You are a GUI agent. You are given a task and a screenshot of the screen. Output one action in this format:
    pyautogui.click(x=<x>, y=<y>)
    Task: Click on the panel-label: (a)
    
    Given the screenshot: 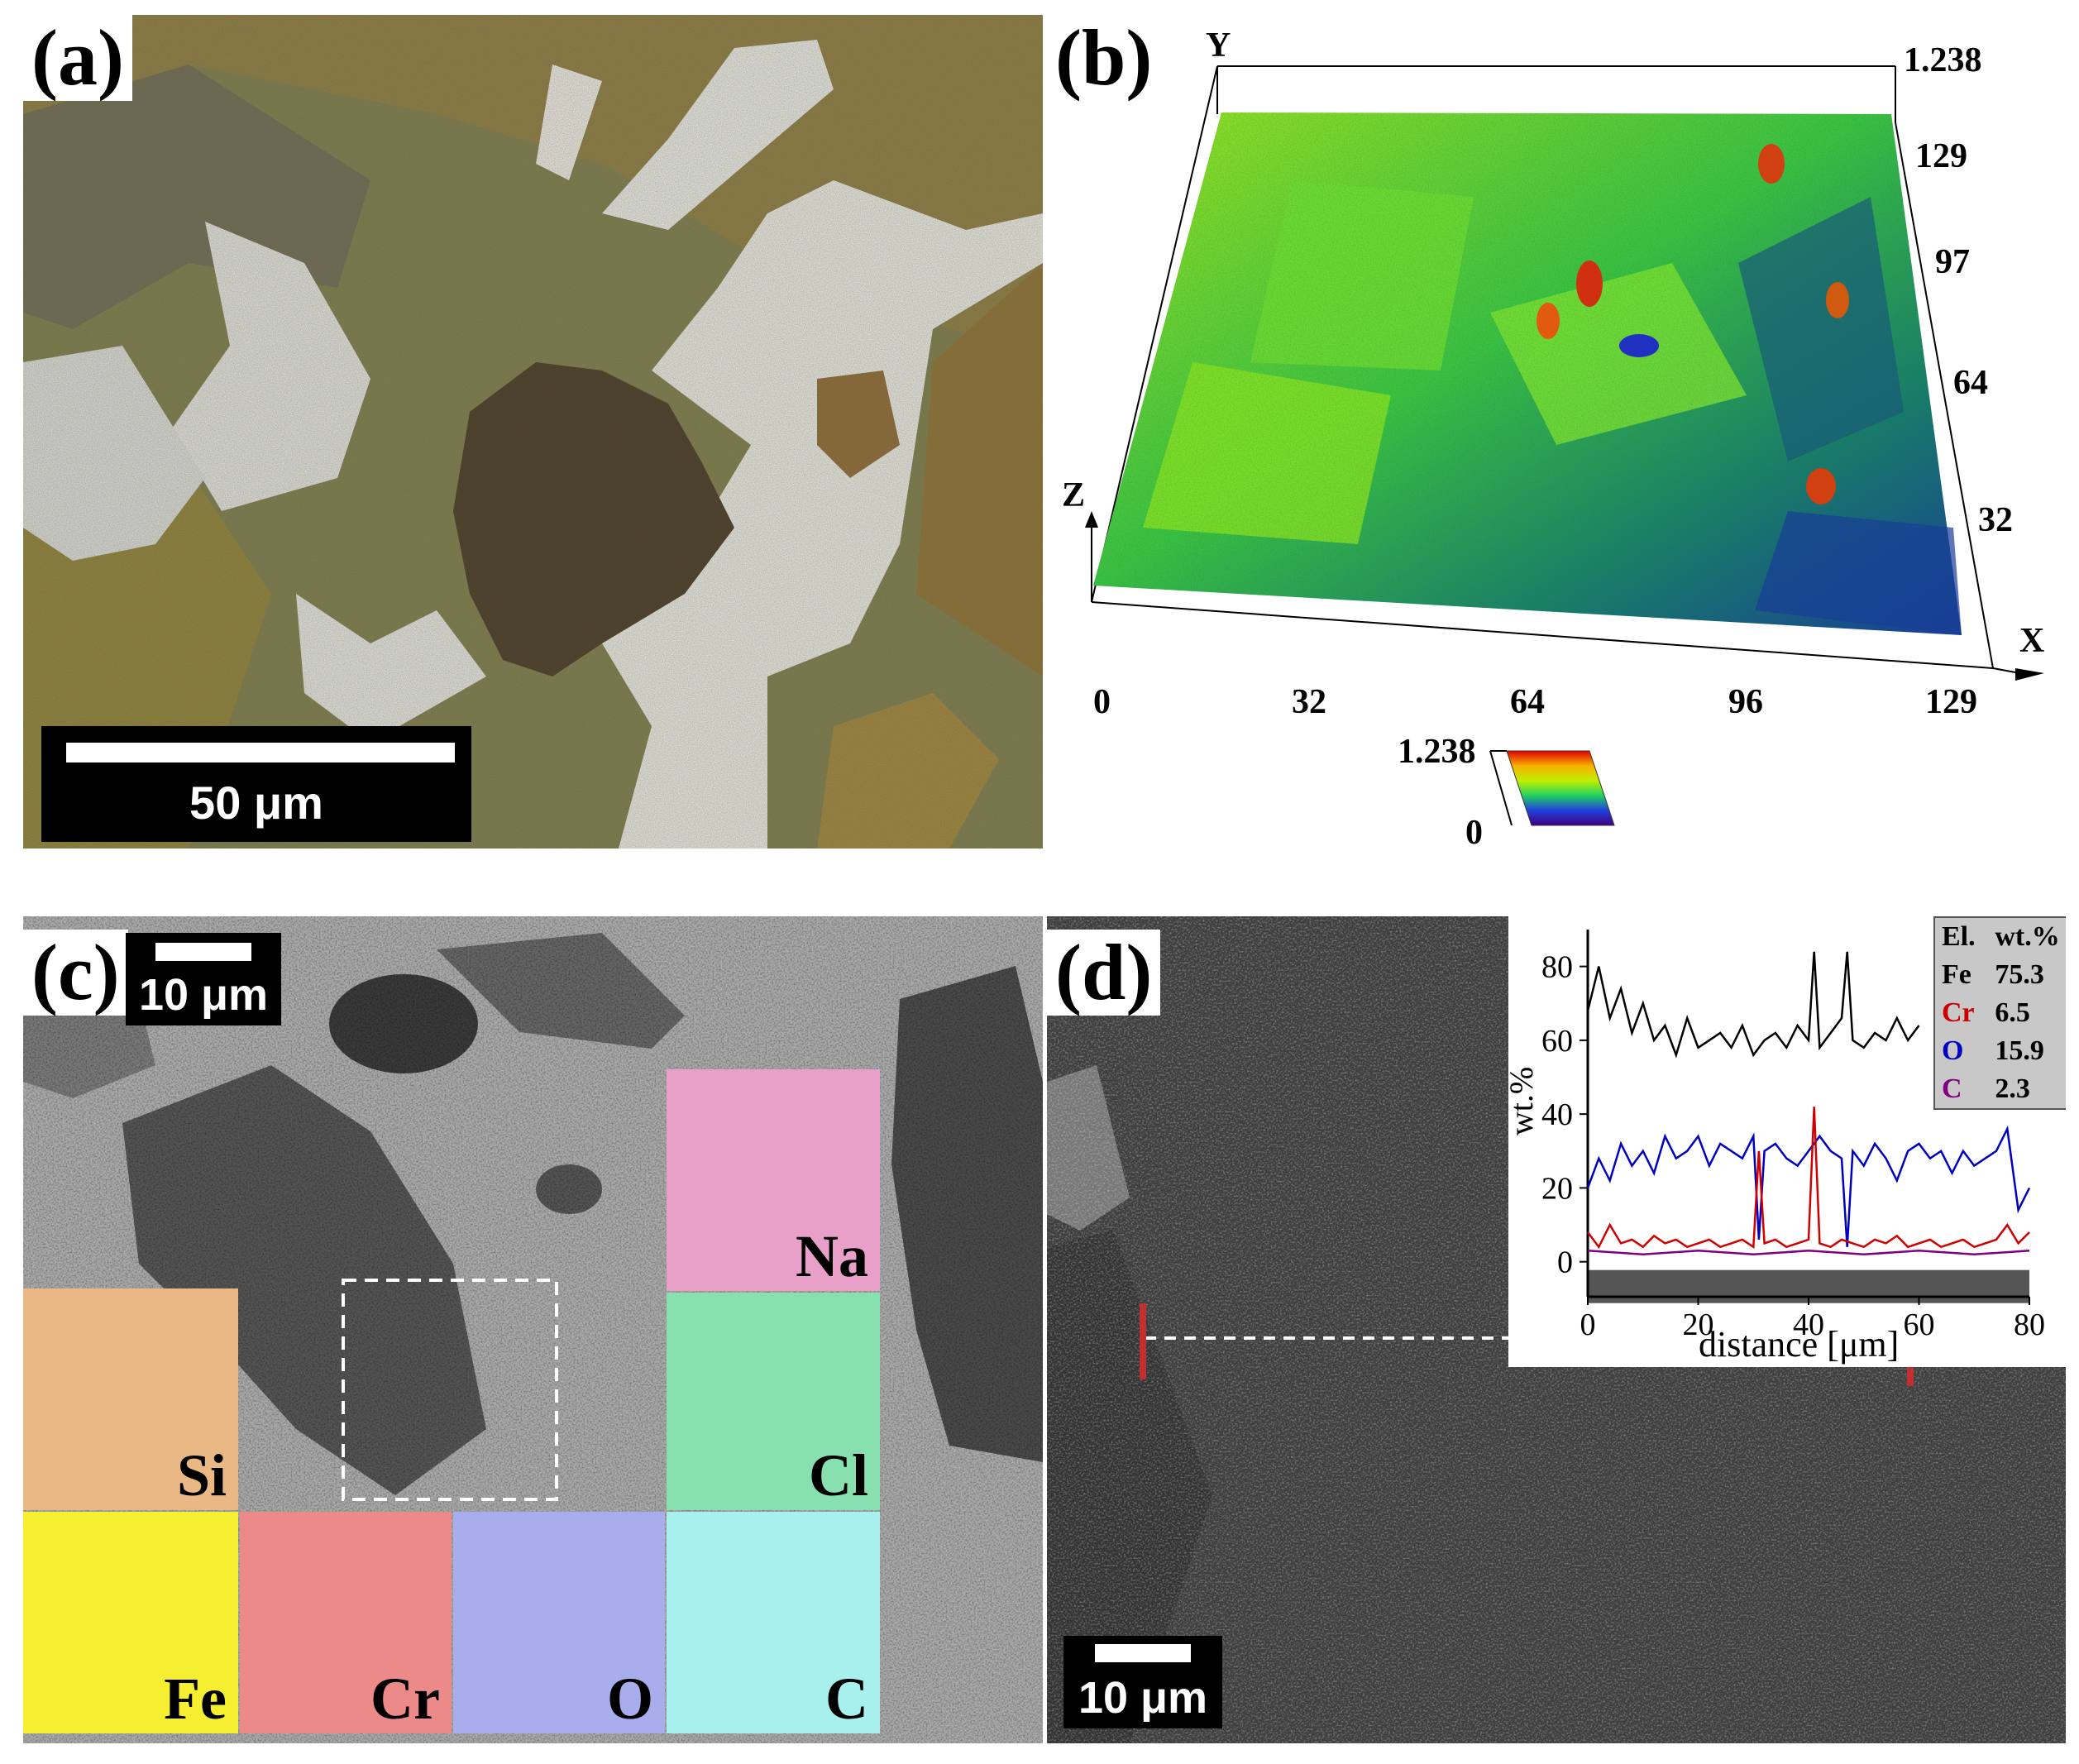 What is the action you would take?
    pyautogui.click(x=77, y=58)
    